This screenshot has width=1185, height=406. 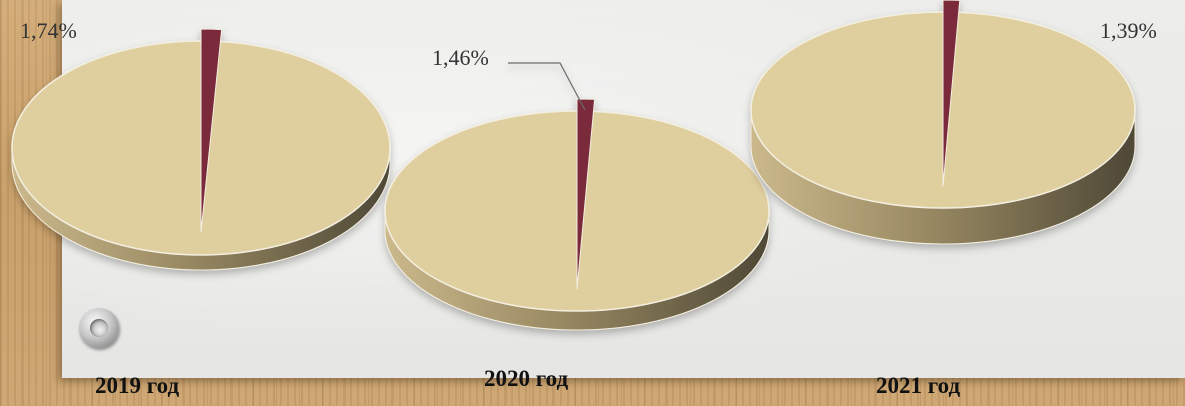 I want to click on pie-2021-title: 2021 год, so click(x=918, y=385).